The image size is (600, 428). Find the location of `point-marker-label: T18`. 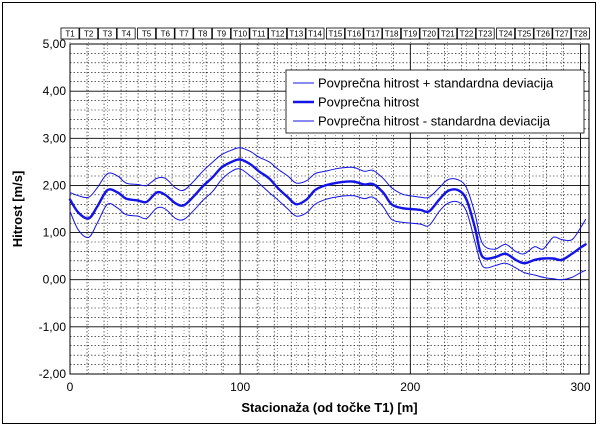

point-marker-label: T18 is located at coordinates (392, 34).